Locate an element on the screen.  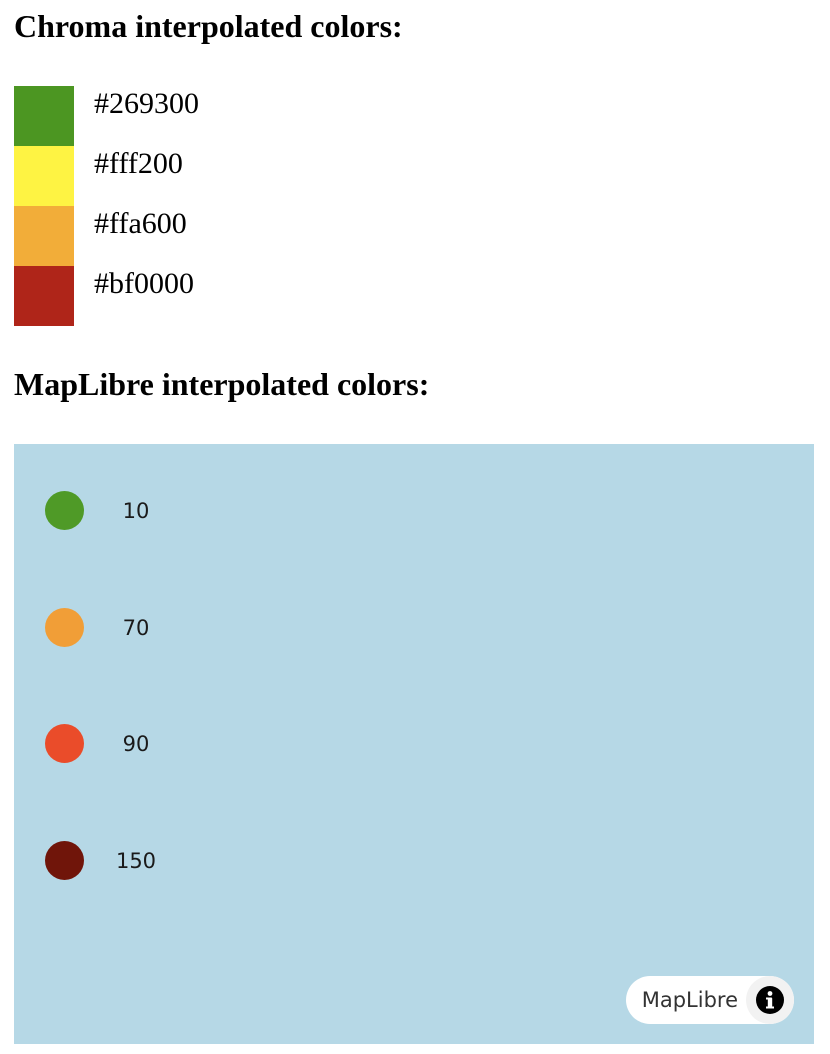
map-point: 10 is located at coordinates (114, 511).